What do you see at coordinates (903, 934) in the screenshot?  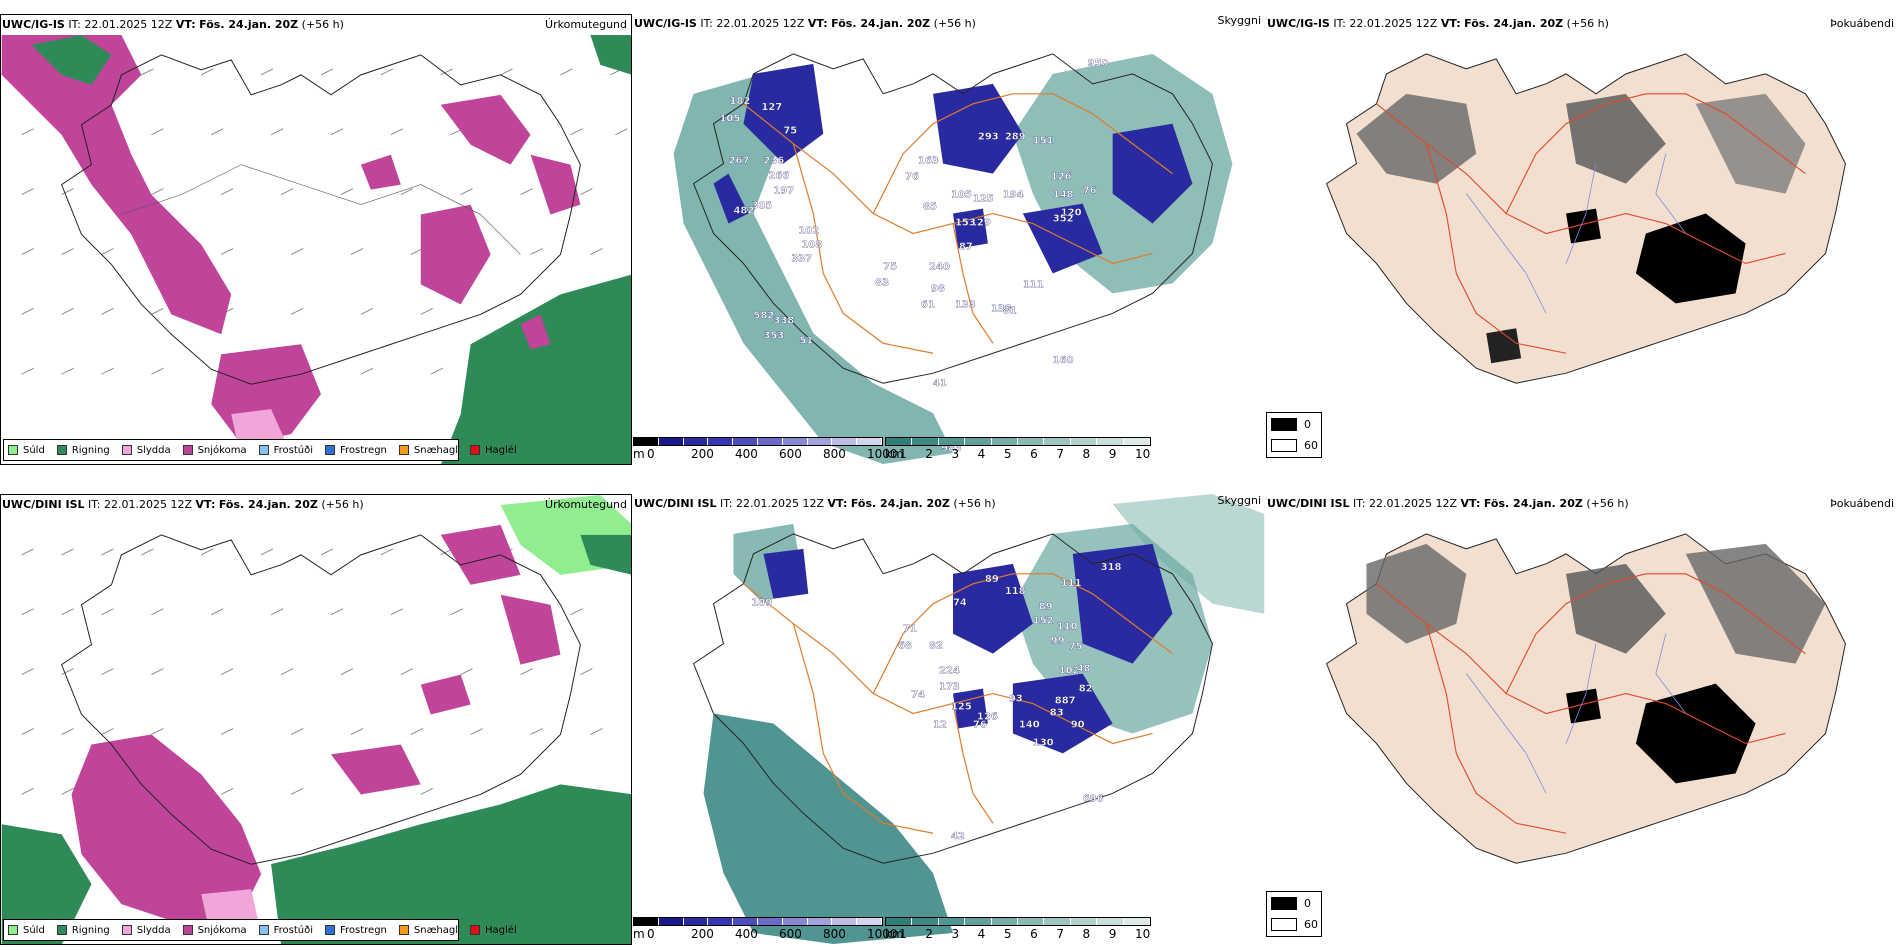 I see `colorbar-tick: 1` at bounding box center [903, 934].